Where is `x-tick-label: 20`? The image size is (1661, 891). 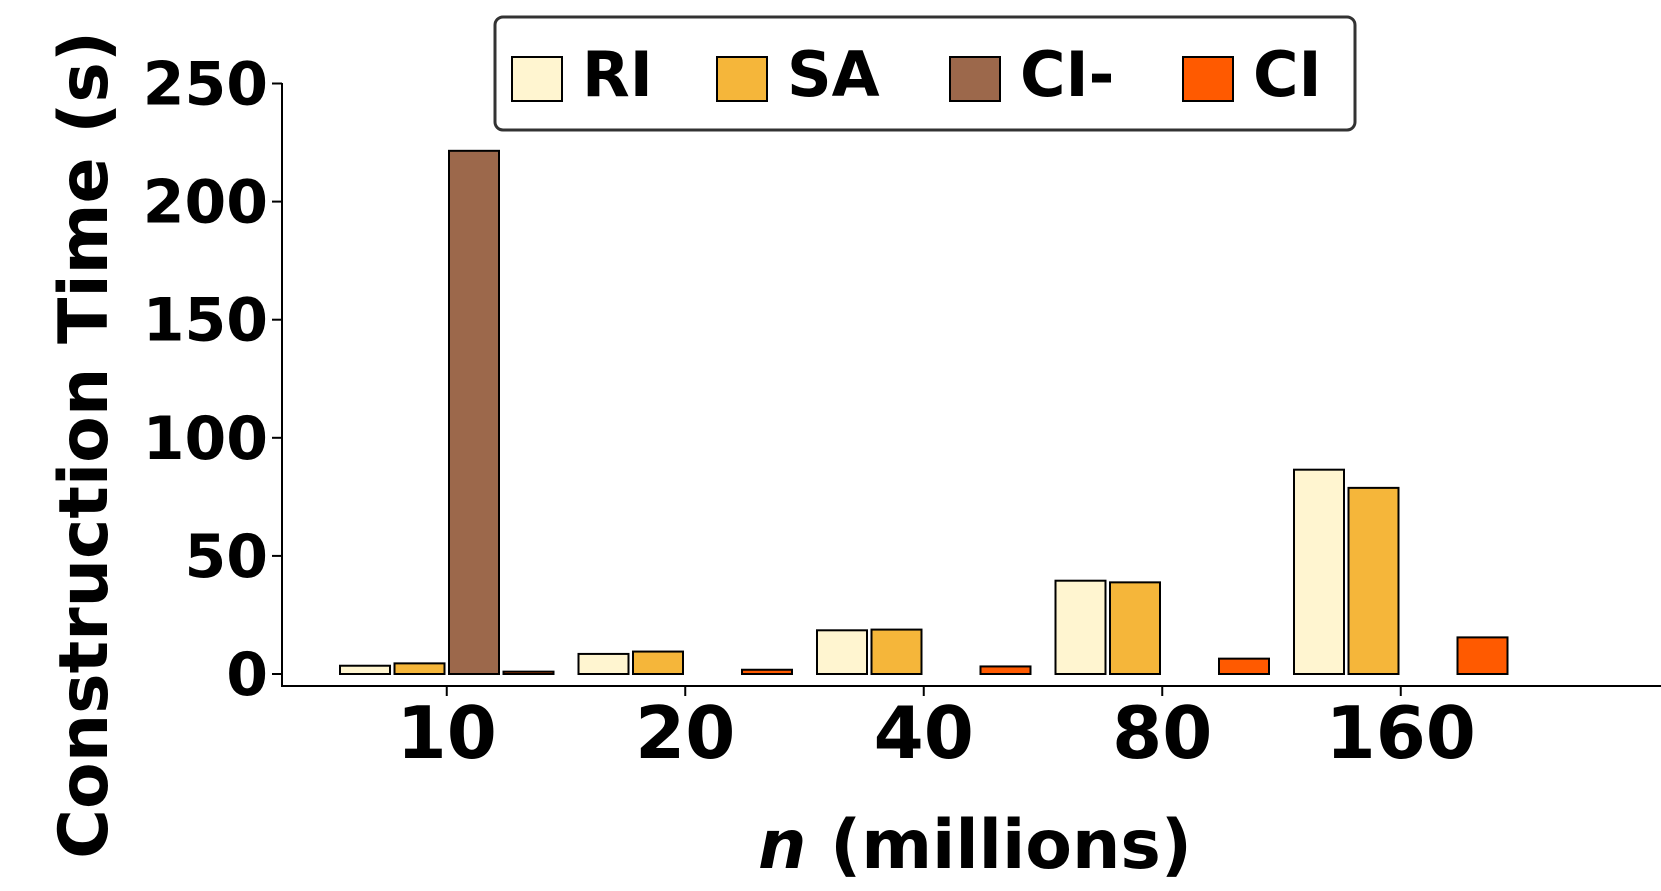
x-tick-label: 20 is located at coordinates (685, 733).